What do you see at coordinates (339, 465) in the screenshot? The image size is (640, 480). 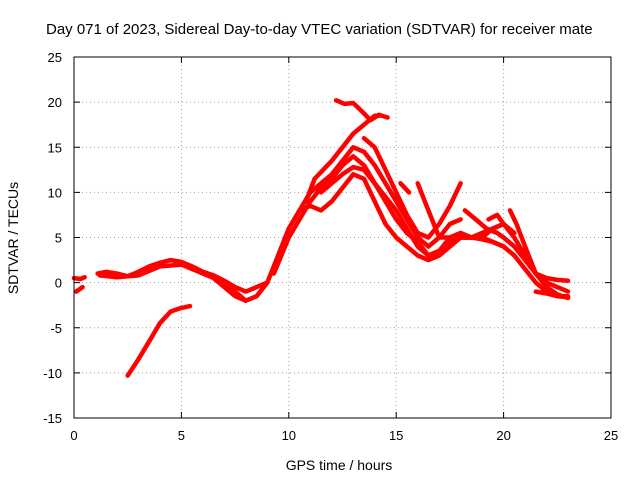 I see `x-axis-label: GPS time / hours` at bounding box center [339, 465].